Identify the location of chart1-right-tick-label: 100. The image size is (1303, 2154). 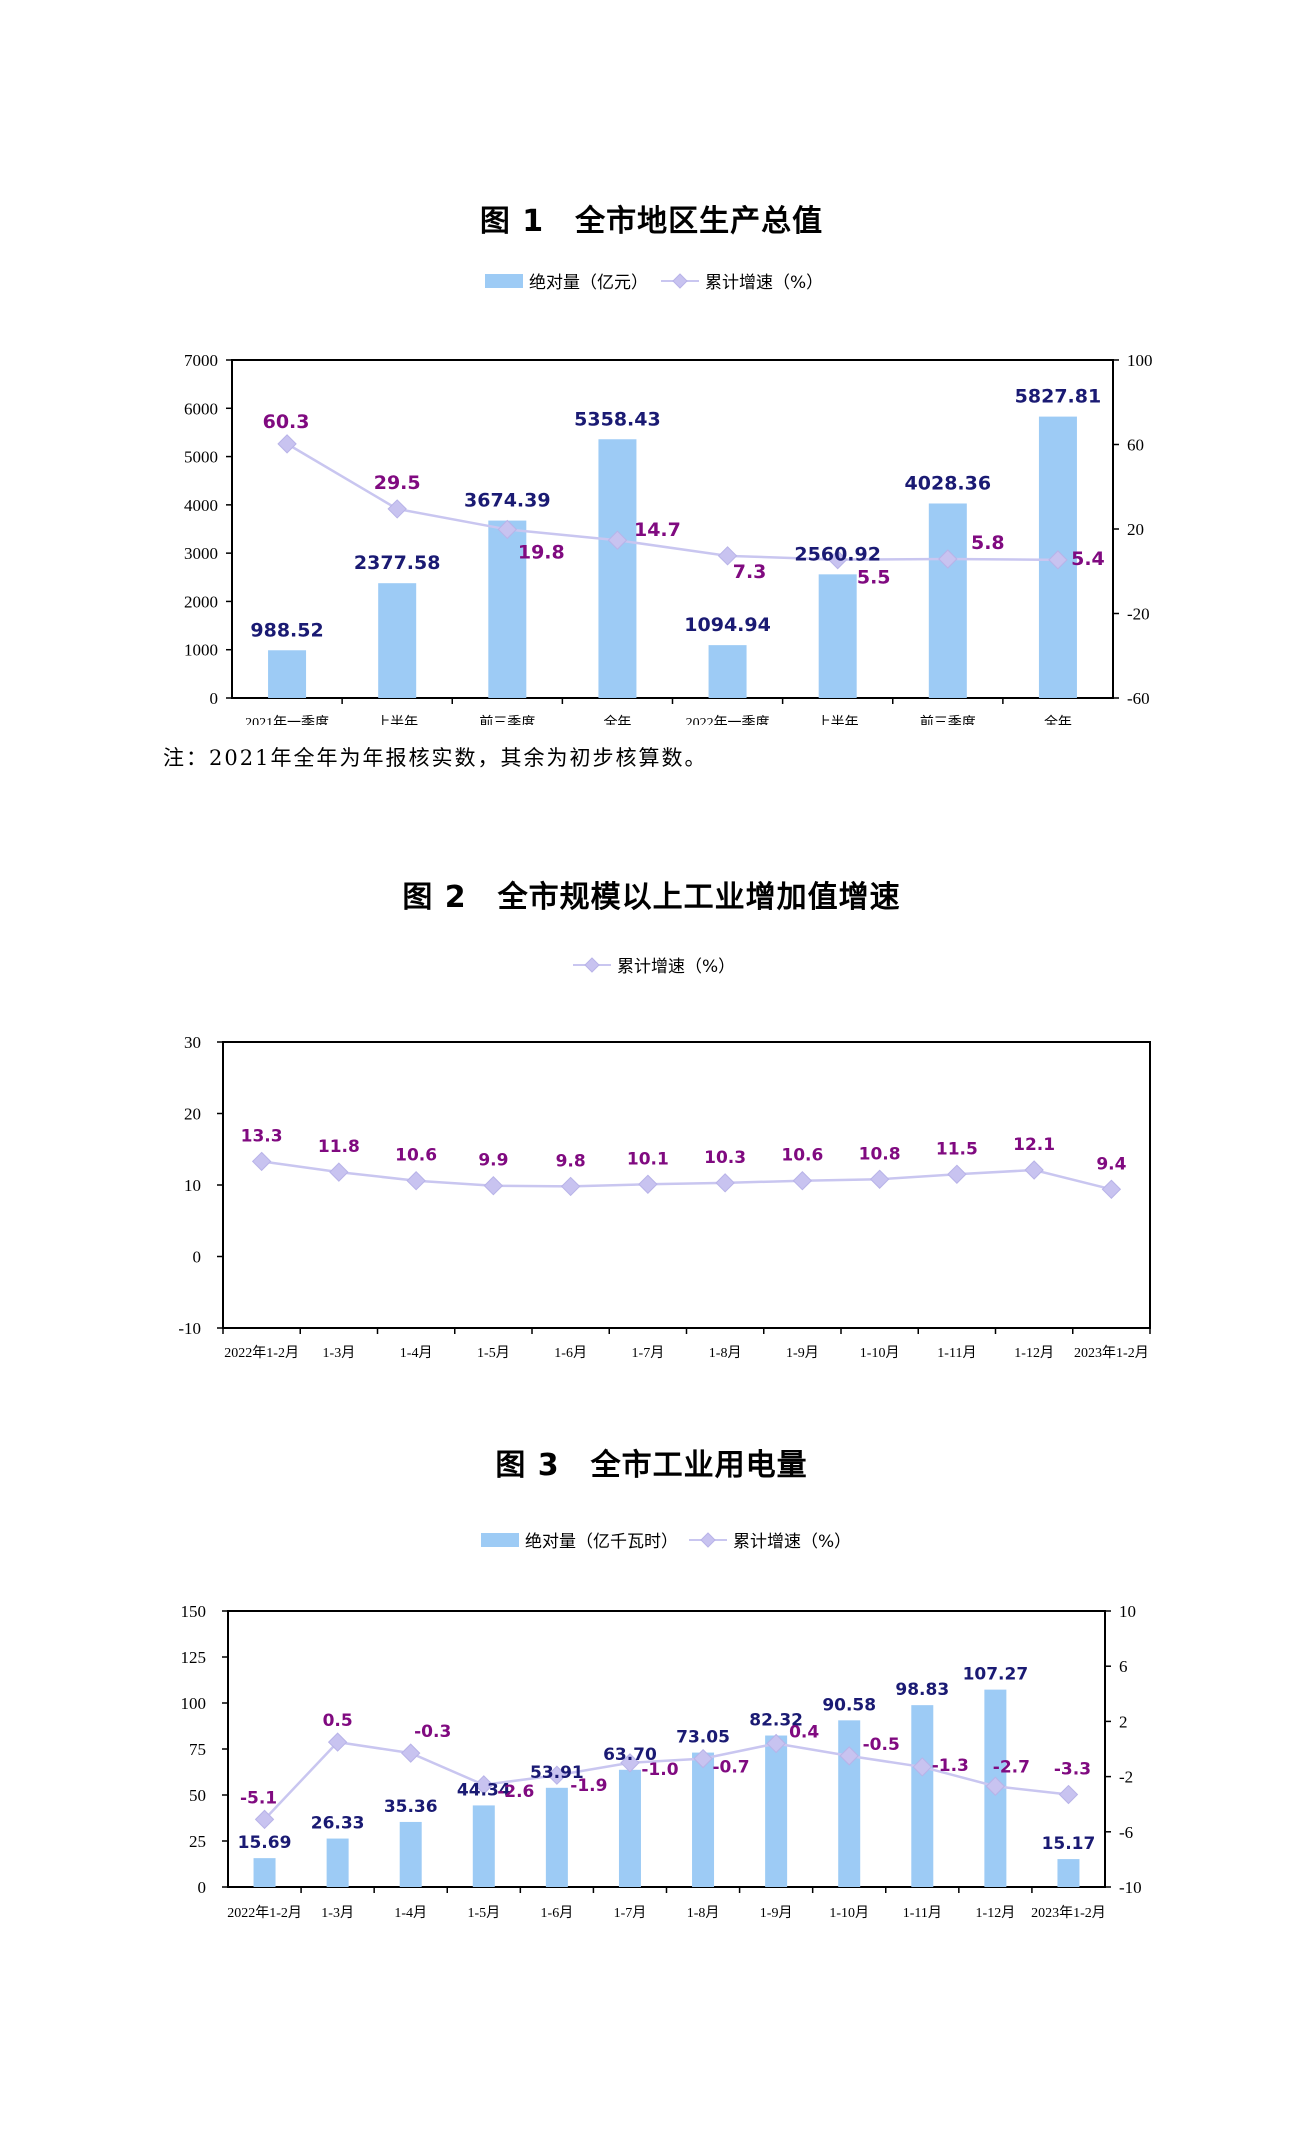
(1140, 360).